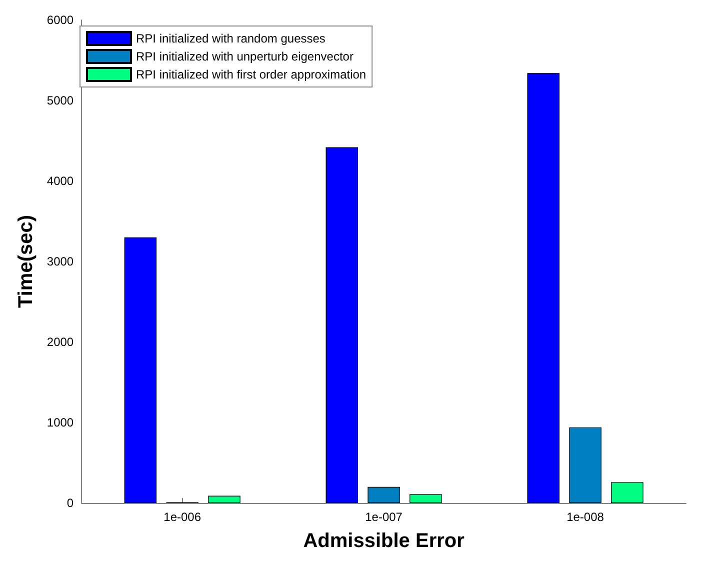 This screenshot has width=708, height=564. Describe the element at coordinates (60, 342) in the screenshot. I see `y-tick-label: 2000` at that location.